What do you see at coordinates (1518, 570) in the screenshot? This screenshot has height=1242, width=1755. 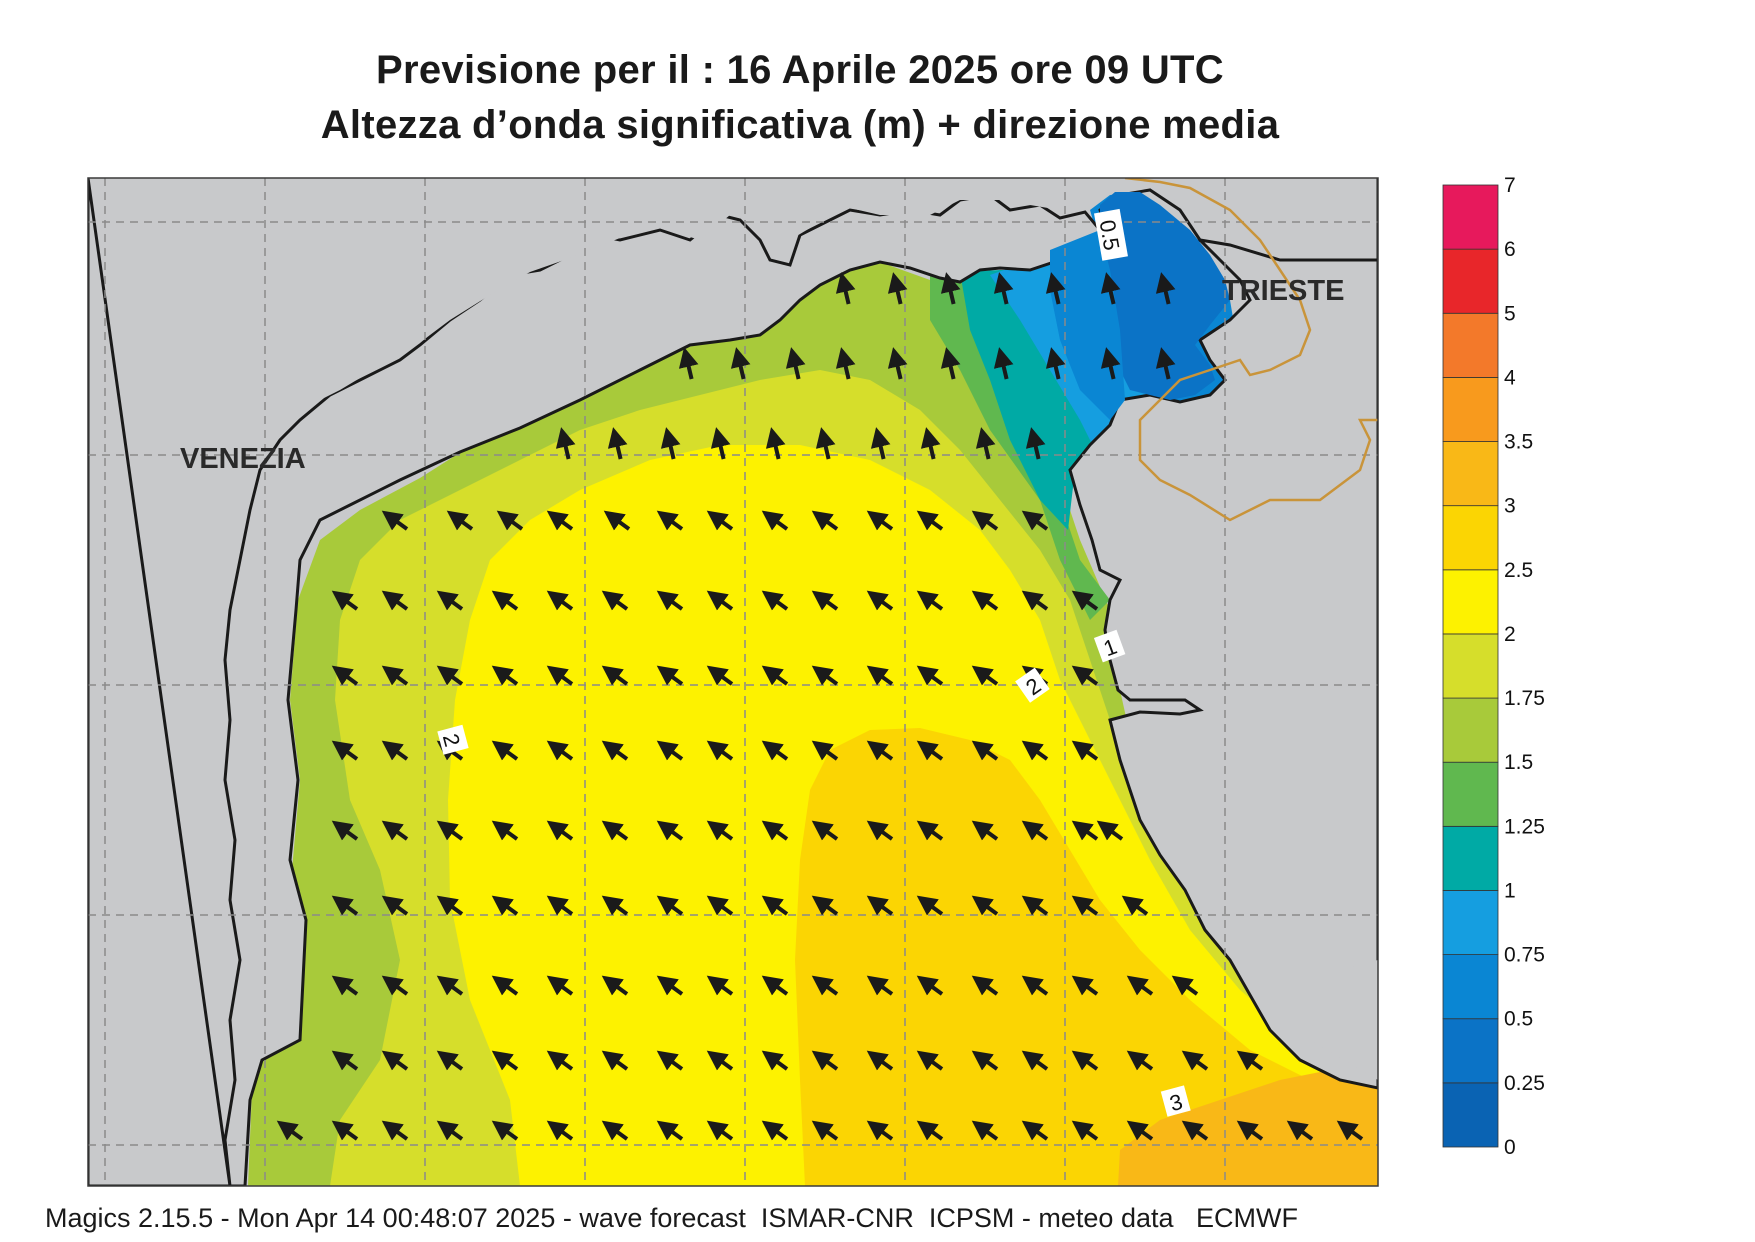 I see `legend-tick-label: 2.5` at bounding box center [1518, 570].